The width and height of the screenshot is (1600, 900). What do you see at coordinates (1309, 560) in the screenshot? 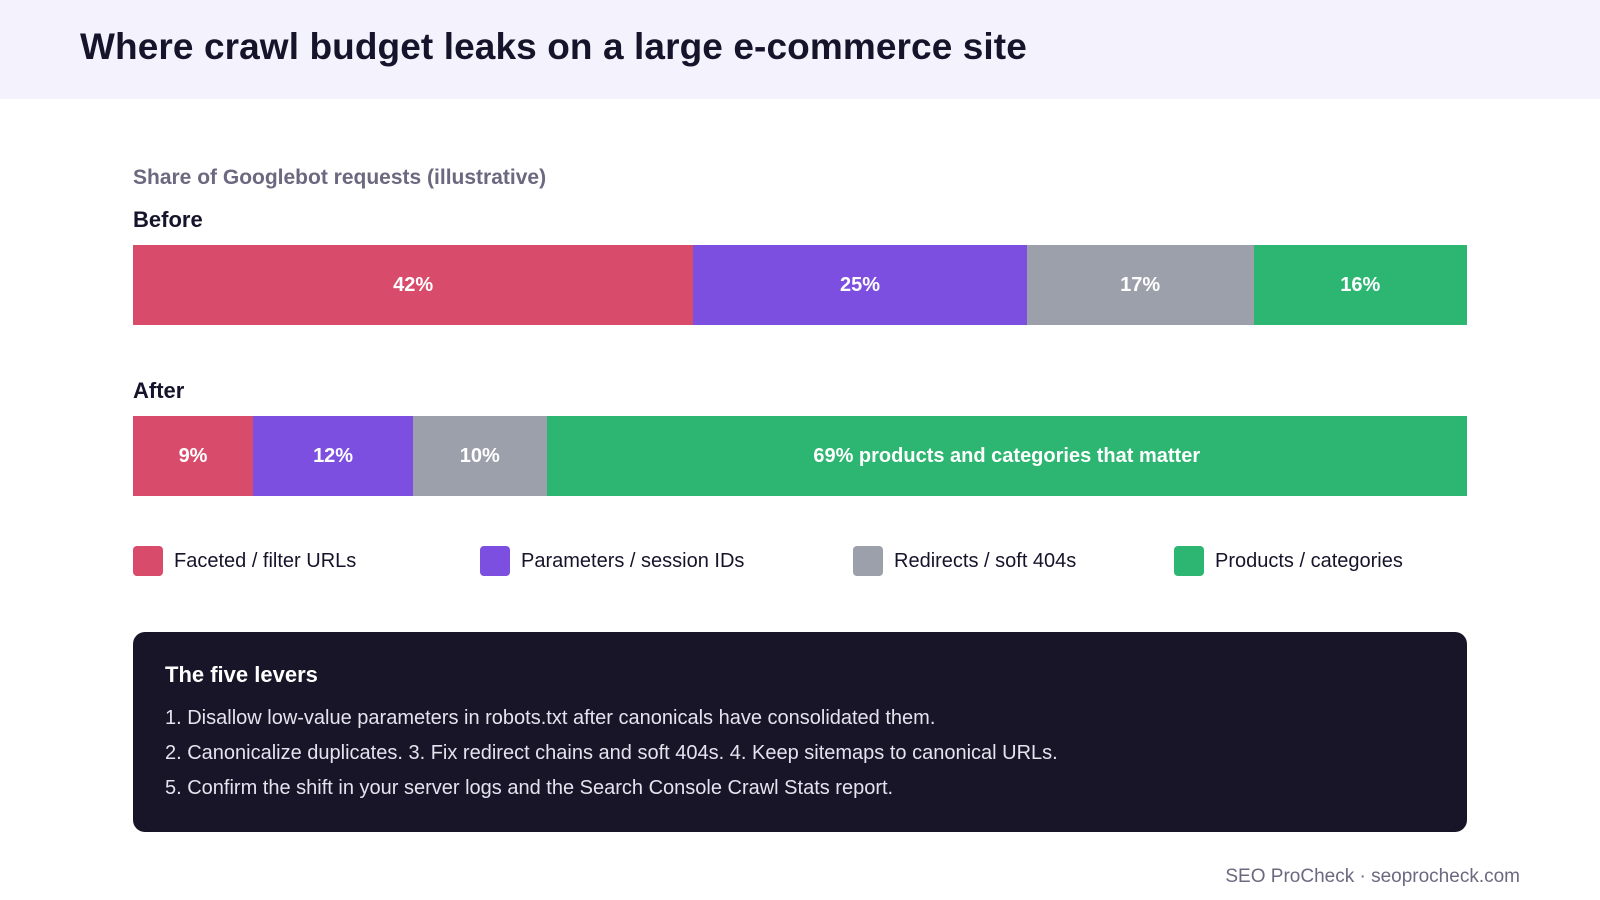
I see `legend-label-products: Products / categories` at bounding box center [1309, 560].